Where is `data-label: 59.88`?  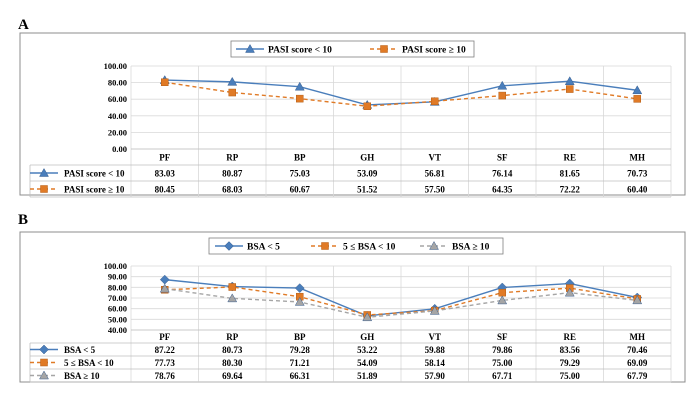 data-label: 59.88 is located at coordinates (435, 350).